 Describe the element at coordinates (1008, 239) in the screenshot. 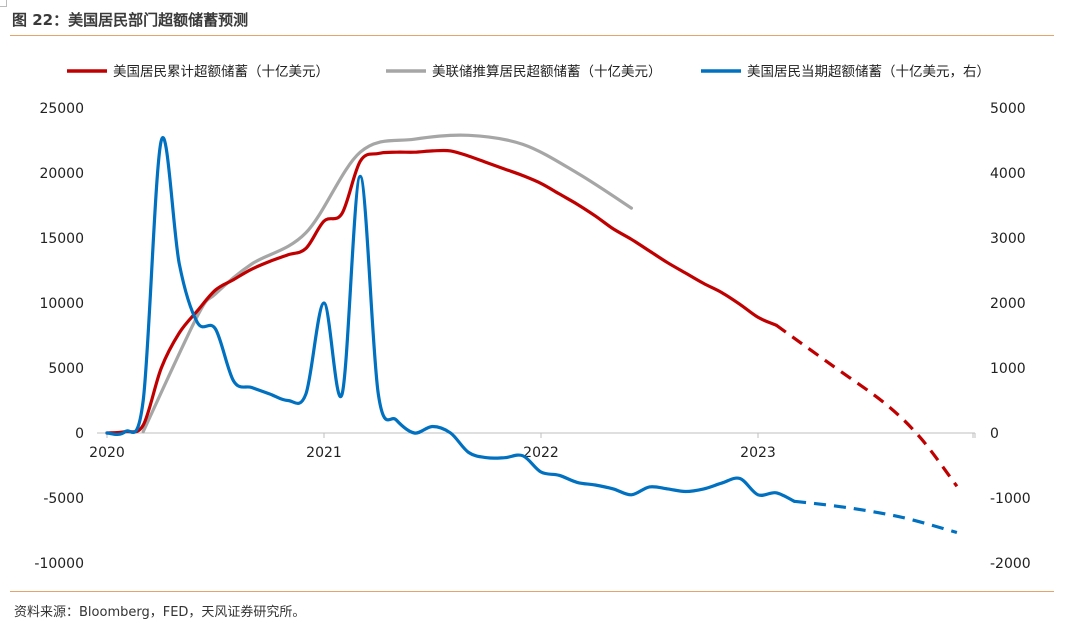

I see `y-right-tick-label: 3000` at that location.